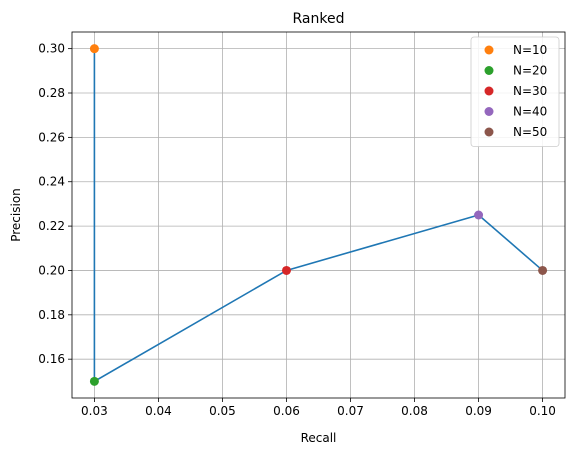 This screenshot has height=455, width=576. I want to click on y-tick-label: 0.16, so click(51, 359).